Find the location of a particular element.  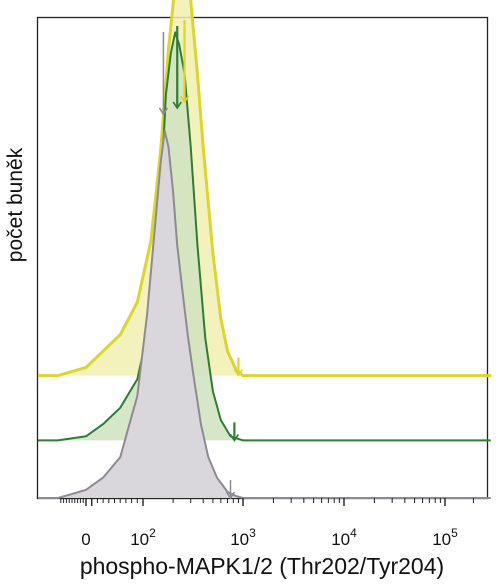

x-tick-label-3: 10⁴ is located at coordinates (344, 537).